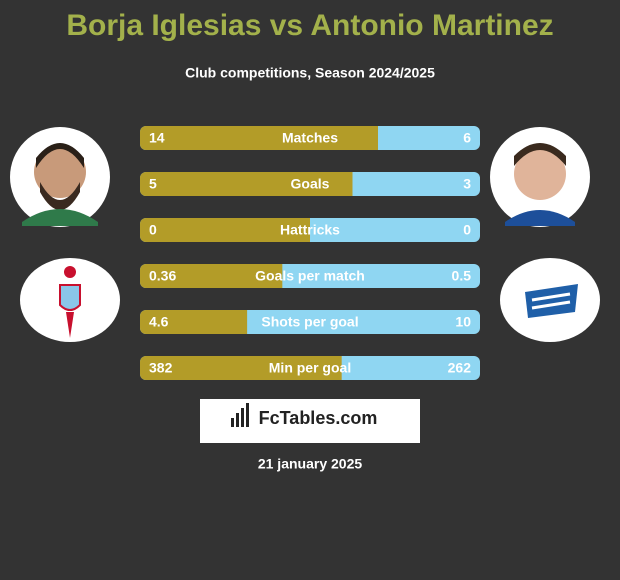 This screenshot has height=580, width=620. What do you see at coordinates (310, 138) in the screenshot?
I see `stat-label: Matches` at bounding box center [310, 138].